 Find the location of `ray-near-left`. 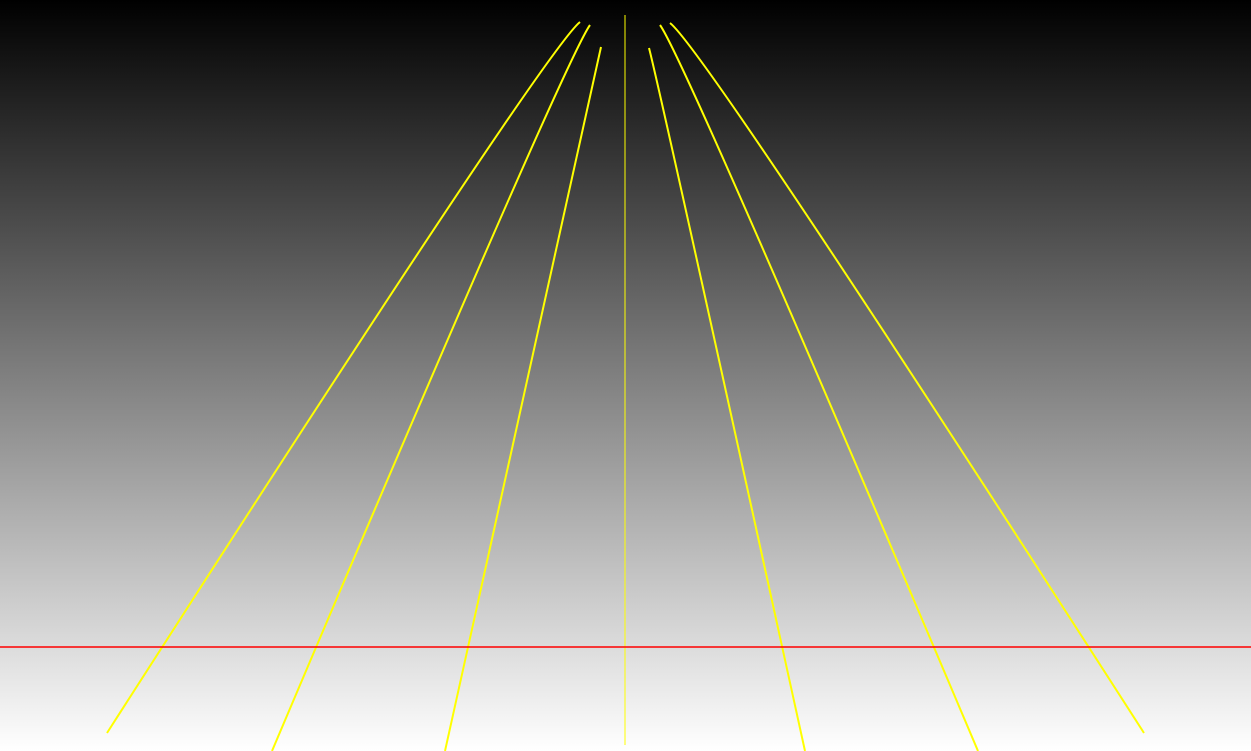

ray-near-left is located at coordinates (523, 398).